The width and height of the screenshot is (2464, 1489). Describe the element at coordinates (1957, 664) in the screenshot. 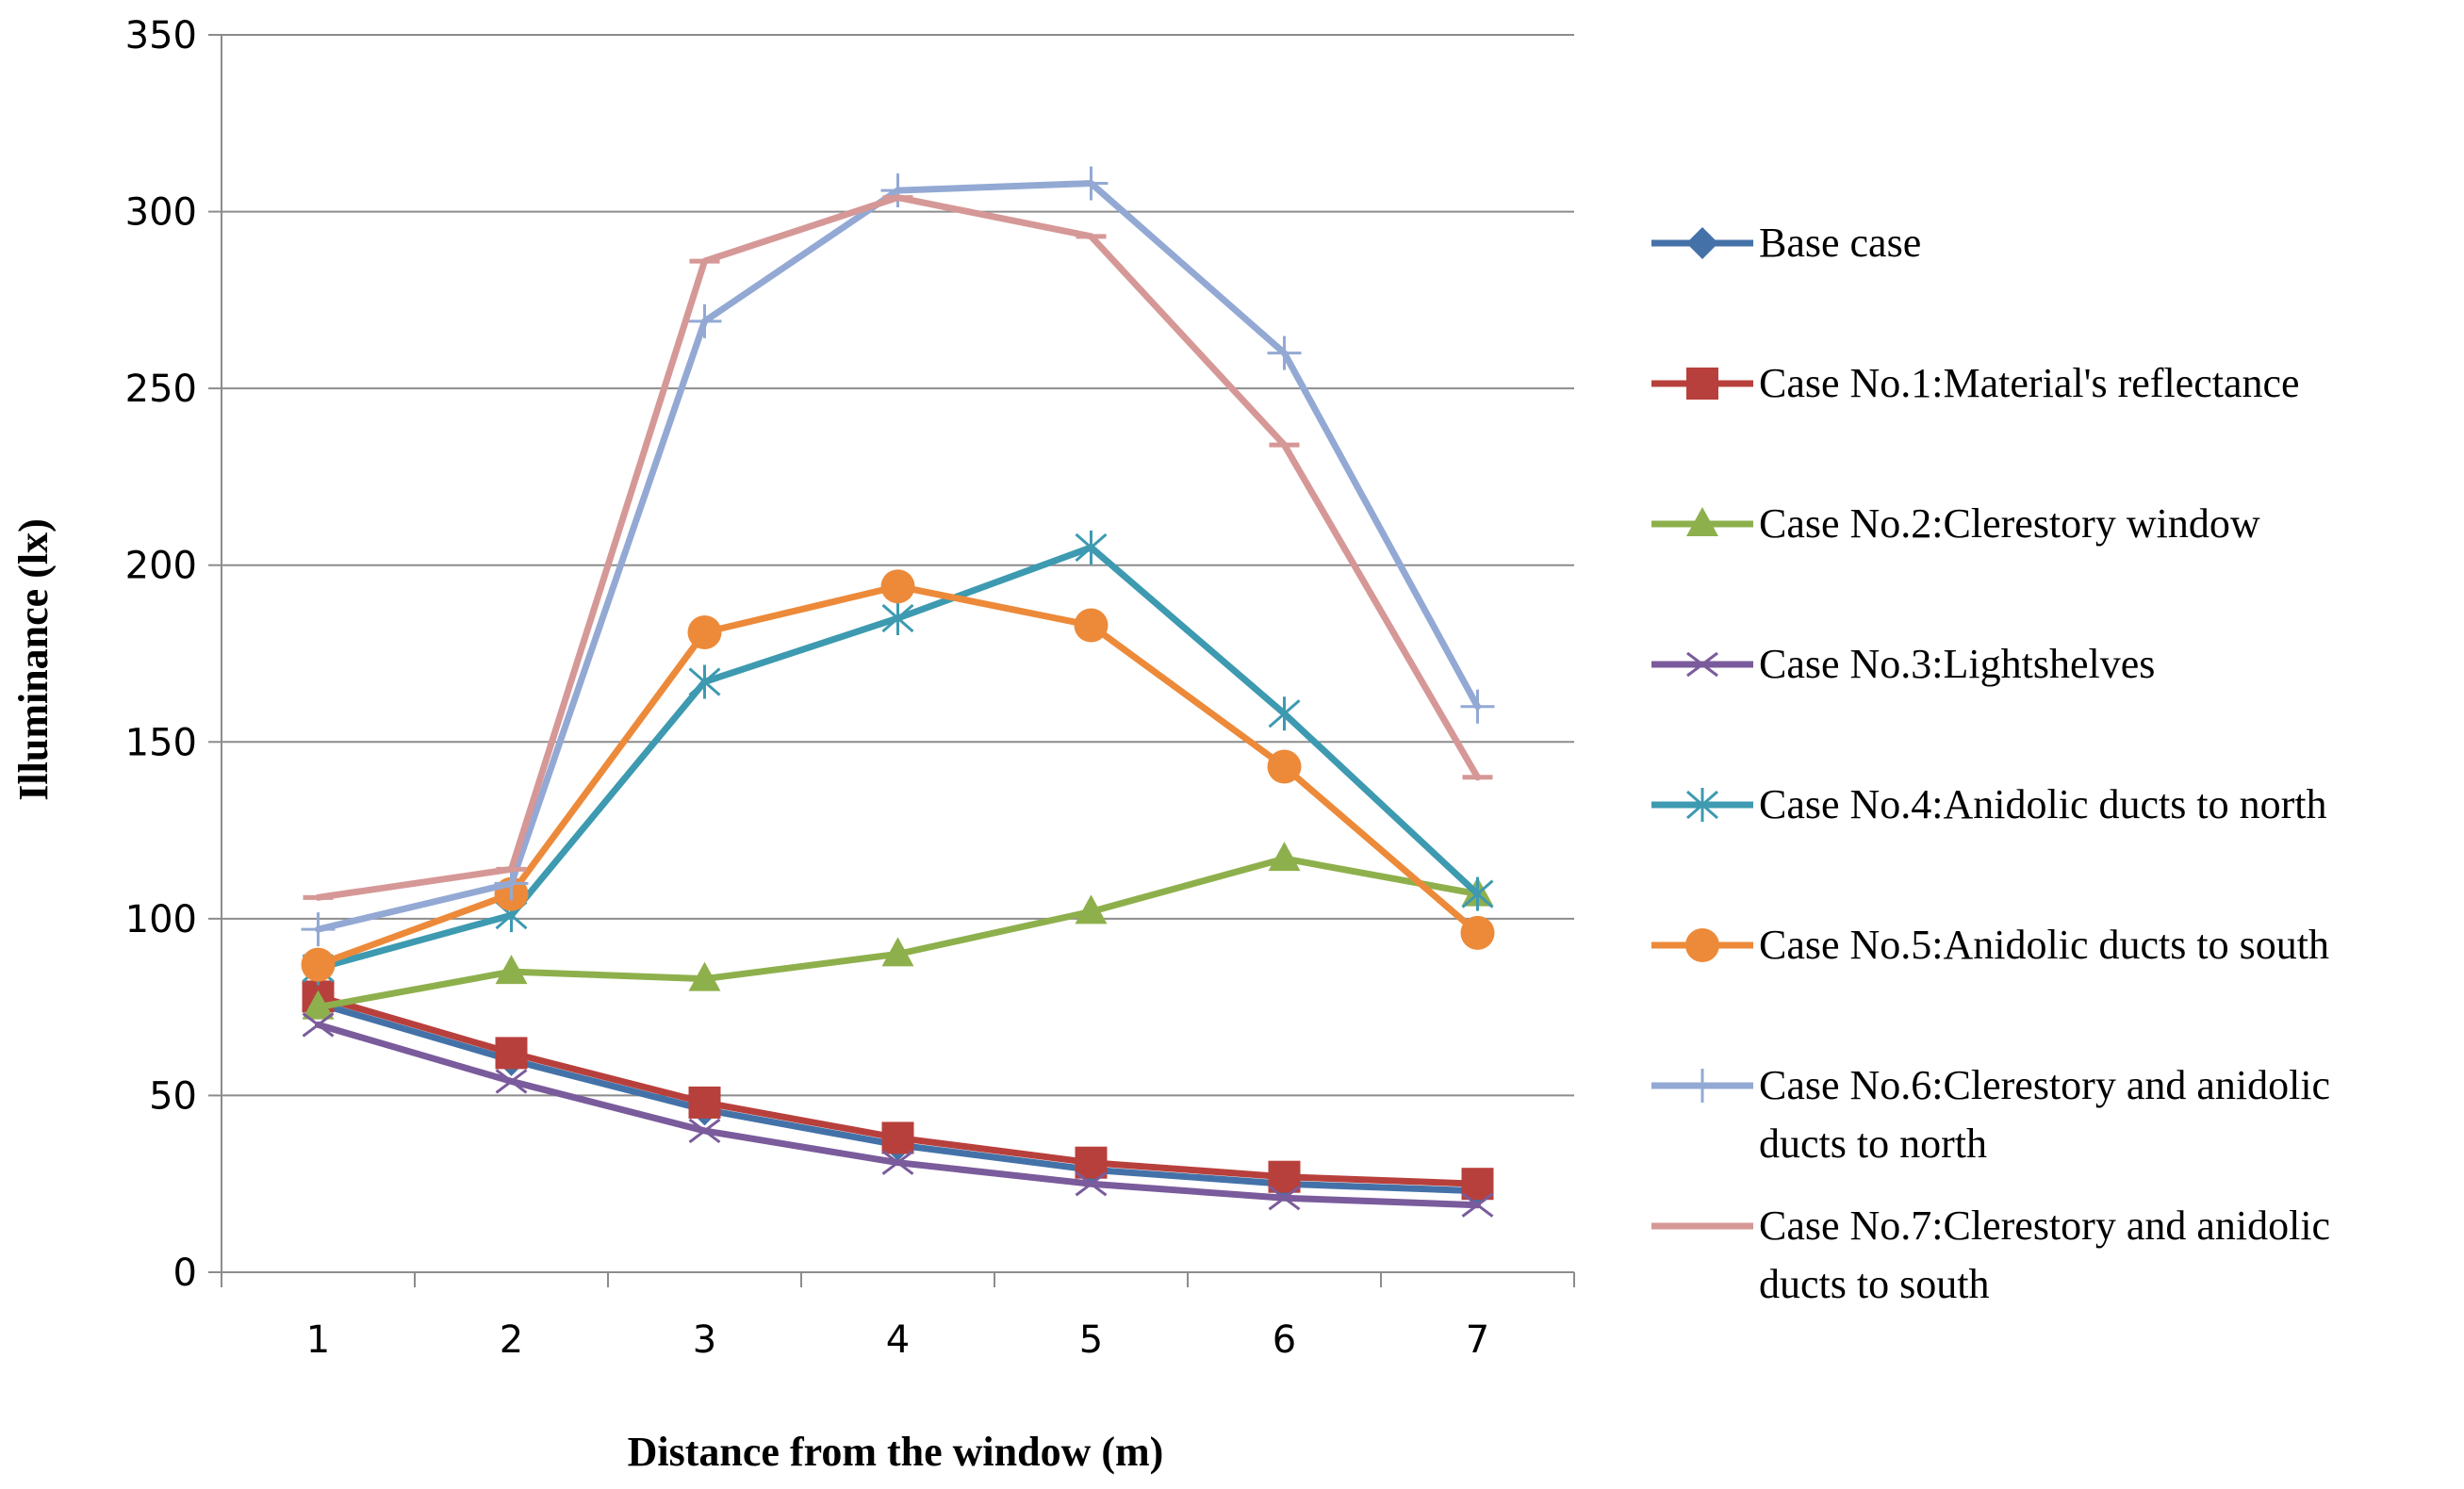

I see `legend-label: Case No.3:Lightshelves` at that location.